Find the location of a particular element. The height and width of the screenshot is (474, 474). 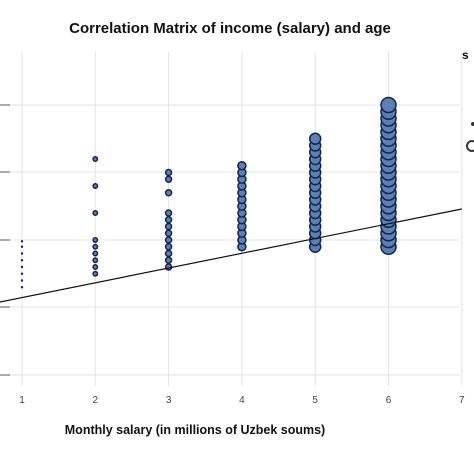

legend-size-icon is located at coordinates (470, 137).